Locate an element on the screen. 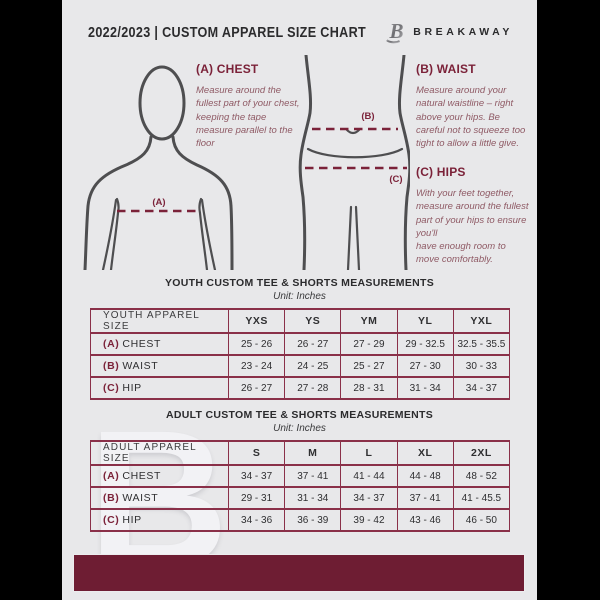  hips-heading: (C) HIPS is located at coordinates (441, 172).